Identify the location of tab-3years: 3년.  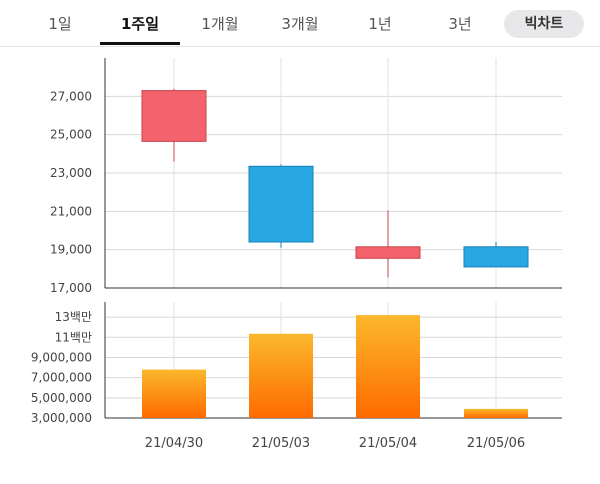
(460, 24).